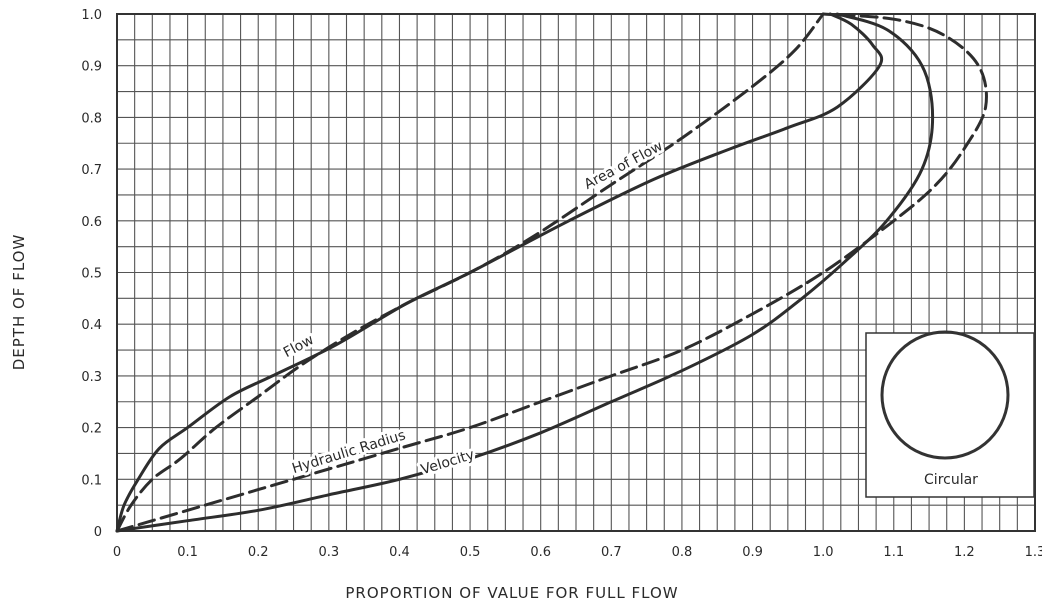  I want to click on y-tick-label: 0.2, so click(91, 429).